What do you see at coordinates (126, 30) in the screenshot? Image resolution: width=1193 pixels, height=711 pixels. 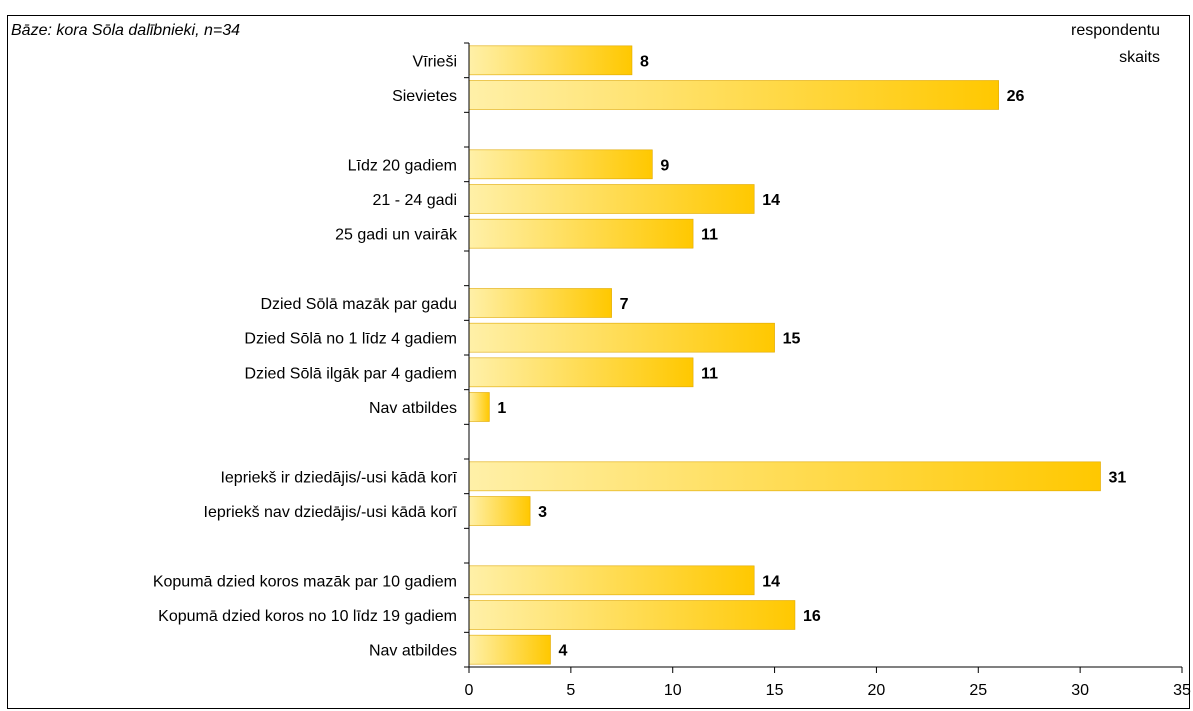 I see `base-note: Bāze: kora Sōla dalībnieki, n=34` at bounding box center [126, 30].